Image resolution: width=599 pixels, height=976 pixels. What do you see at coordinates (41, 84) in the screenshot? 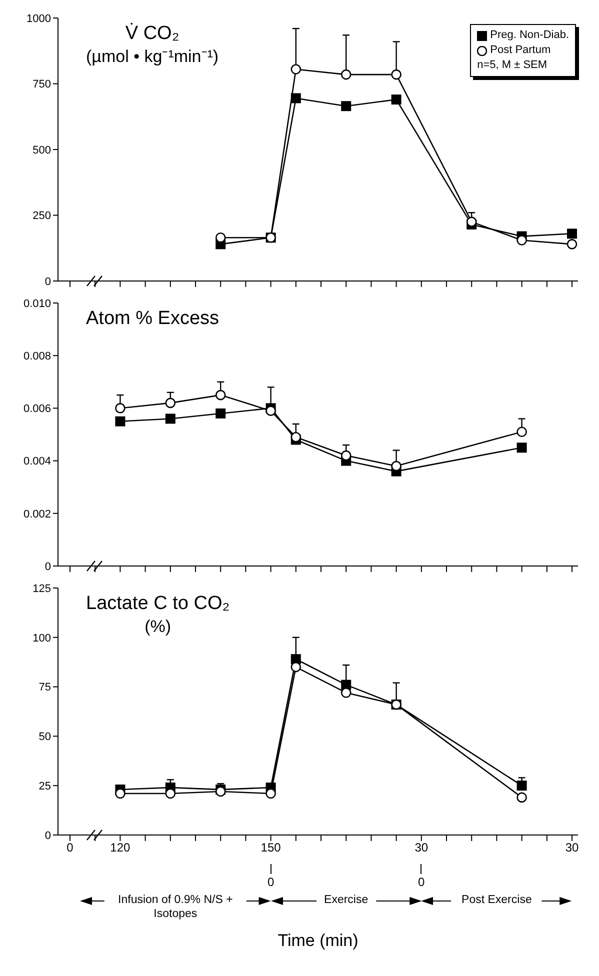
I see `y-tick-label: 750` at bounding box center [41, 84].